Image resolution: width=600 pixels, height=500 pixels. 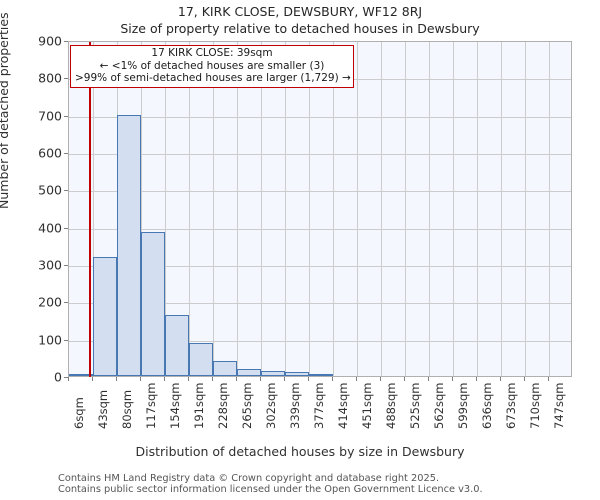 I want to click on x-axis-tick-label: 525sqm, so click(x=415, y=405).